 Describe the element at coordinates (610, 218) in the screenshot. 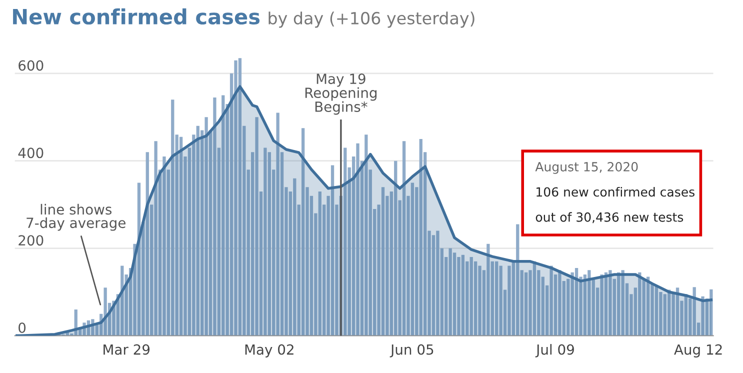

I see `annotation: out of 30,436 new tests` at that location.